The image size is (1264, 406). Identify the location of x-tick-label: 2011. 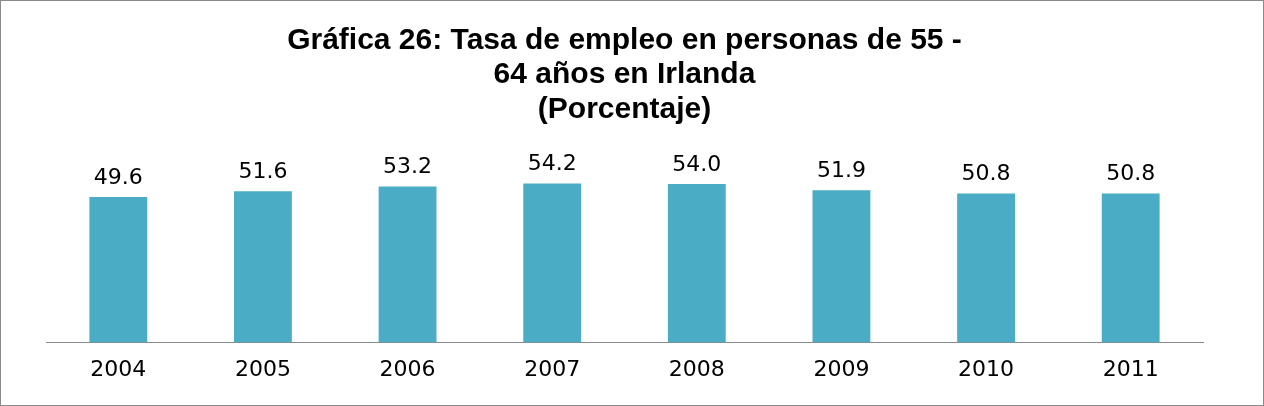
(1130, 368).